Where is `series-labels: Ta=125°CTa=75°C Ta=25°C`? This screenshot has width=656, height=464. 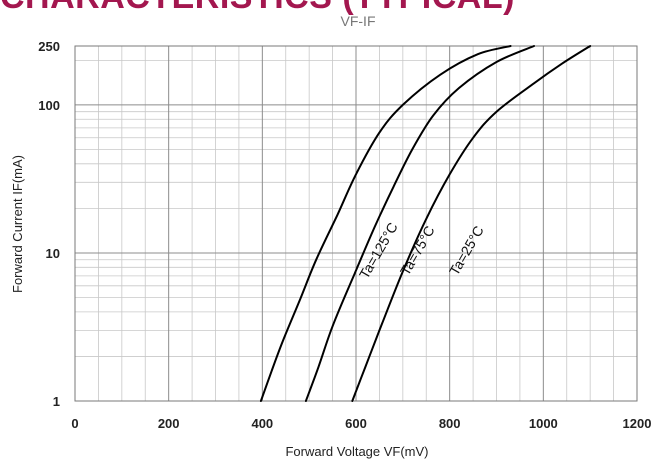
series-labels: Ta=125°CTa=75°C Ta=25°C is located at coordinates (421, 251).